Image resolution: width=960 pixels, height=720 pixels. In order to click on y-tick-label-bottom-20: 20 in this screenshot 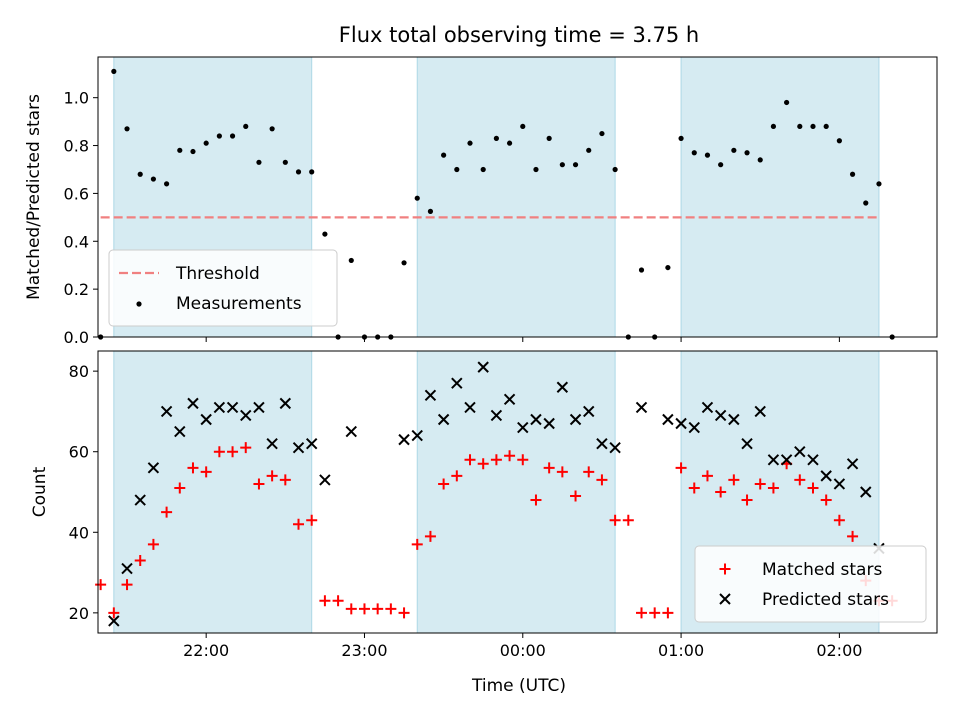, I will do `click(79, 613)`.